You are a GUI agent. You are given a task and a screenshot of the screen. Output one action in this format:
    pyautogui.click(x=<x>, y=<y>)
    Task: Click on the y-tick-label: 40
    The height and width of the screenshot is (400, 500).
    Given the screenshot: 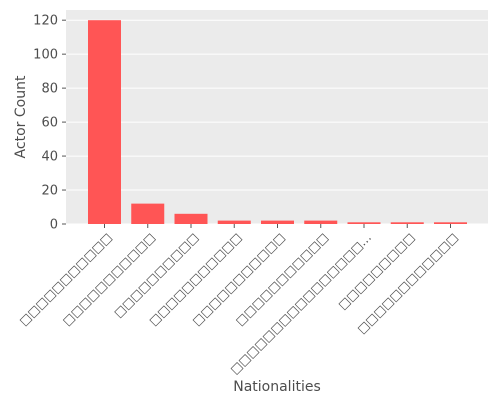 What is the action you would take?
    pyautogui.click(x=49, y=157)
    